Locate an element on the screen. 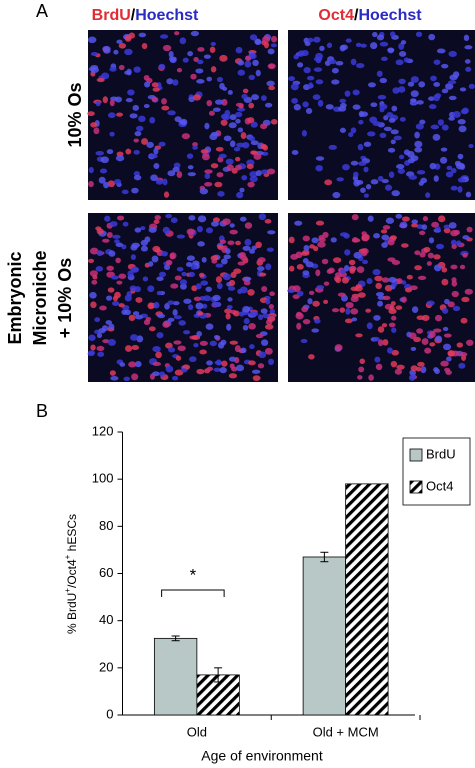 Image resolution: width=475 pixels, height=768 pixels. y-tick-label: 120 is located at coordinates (103, 430).